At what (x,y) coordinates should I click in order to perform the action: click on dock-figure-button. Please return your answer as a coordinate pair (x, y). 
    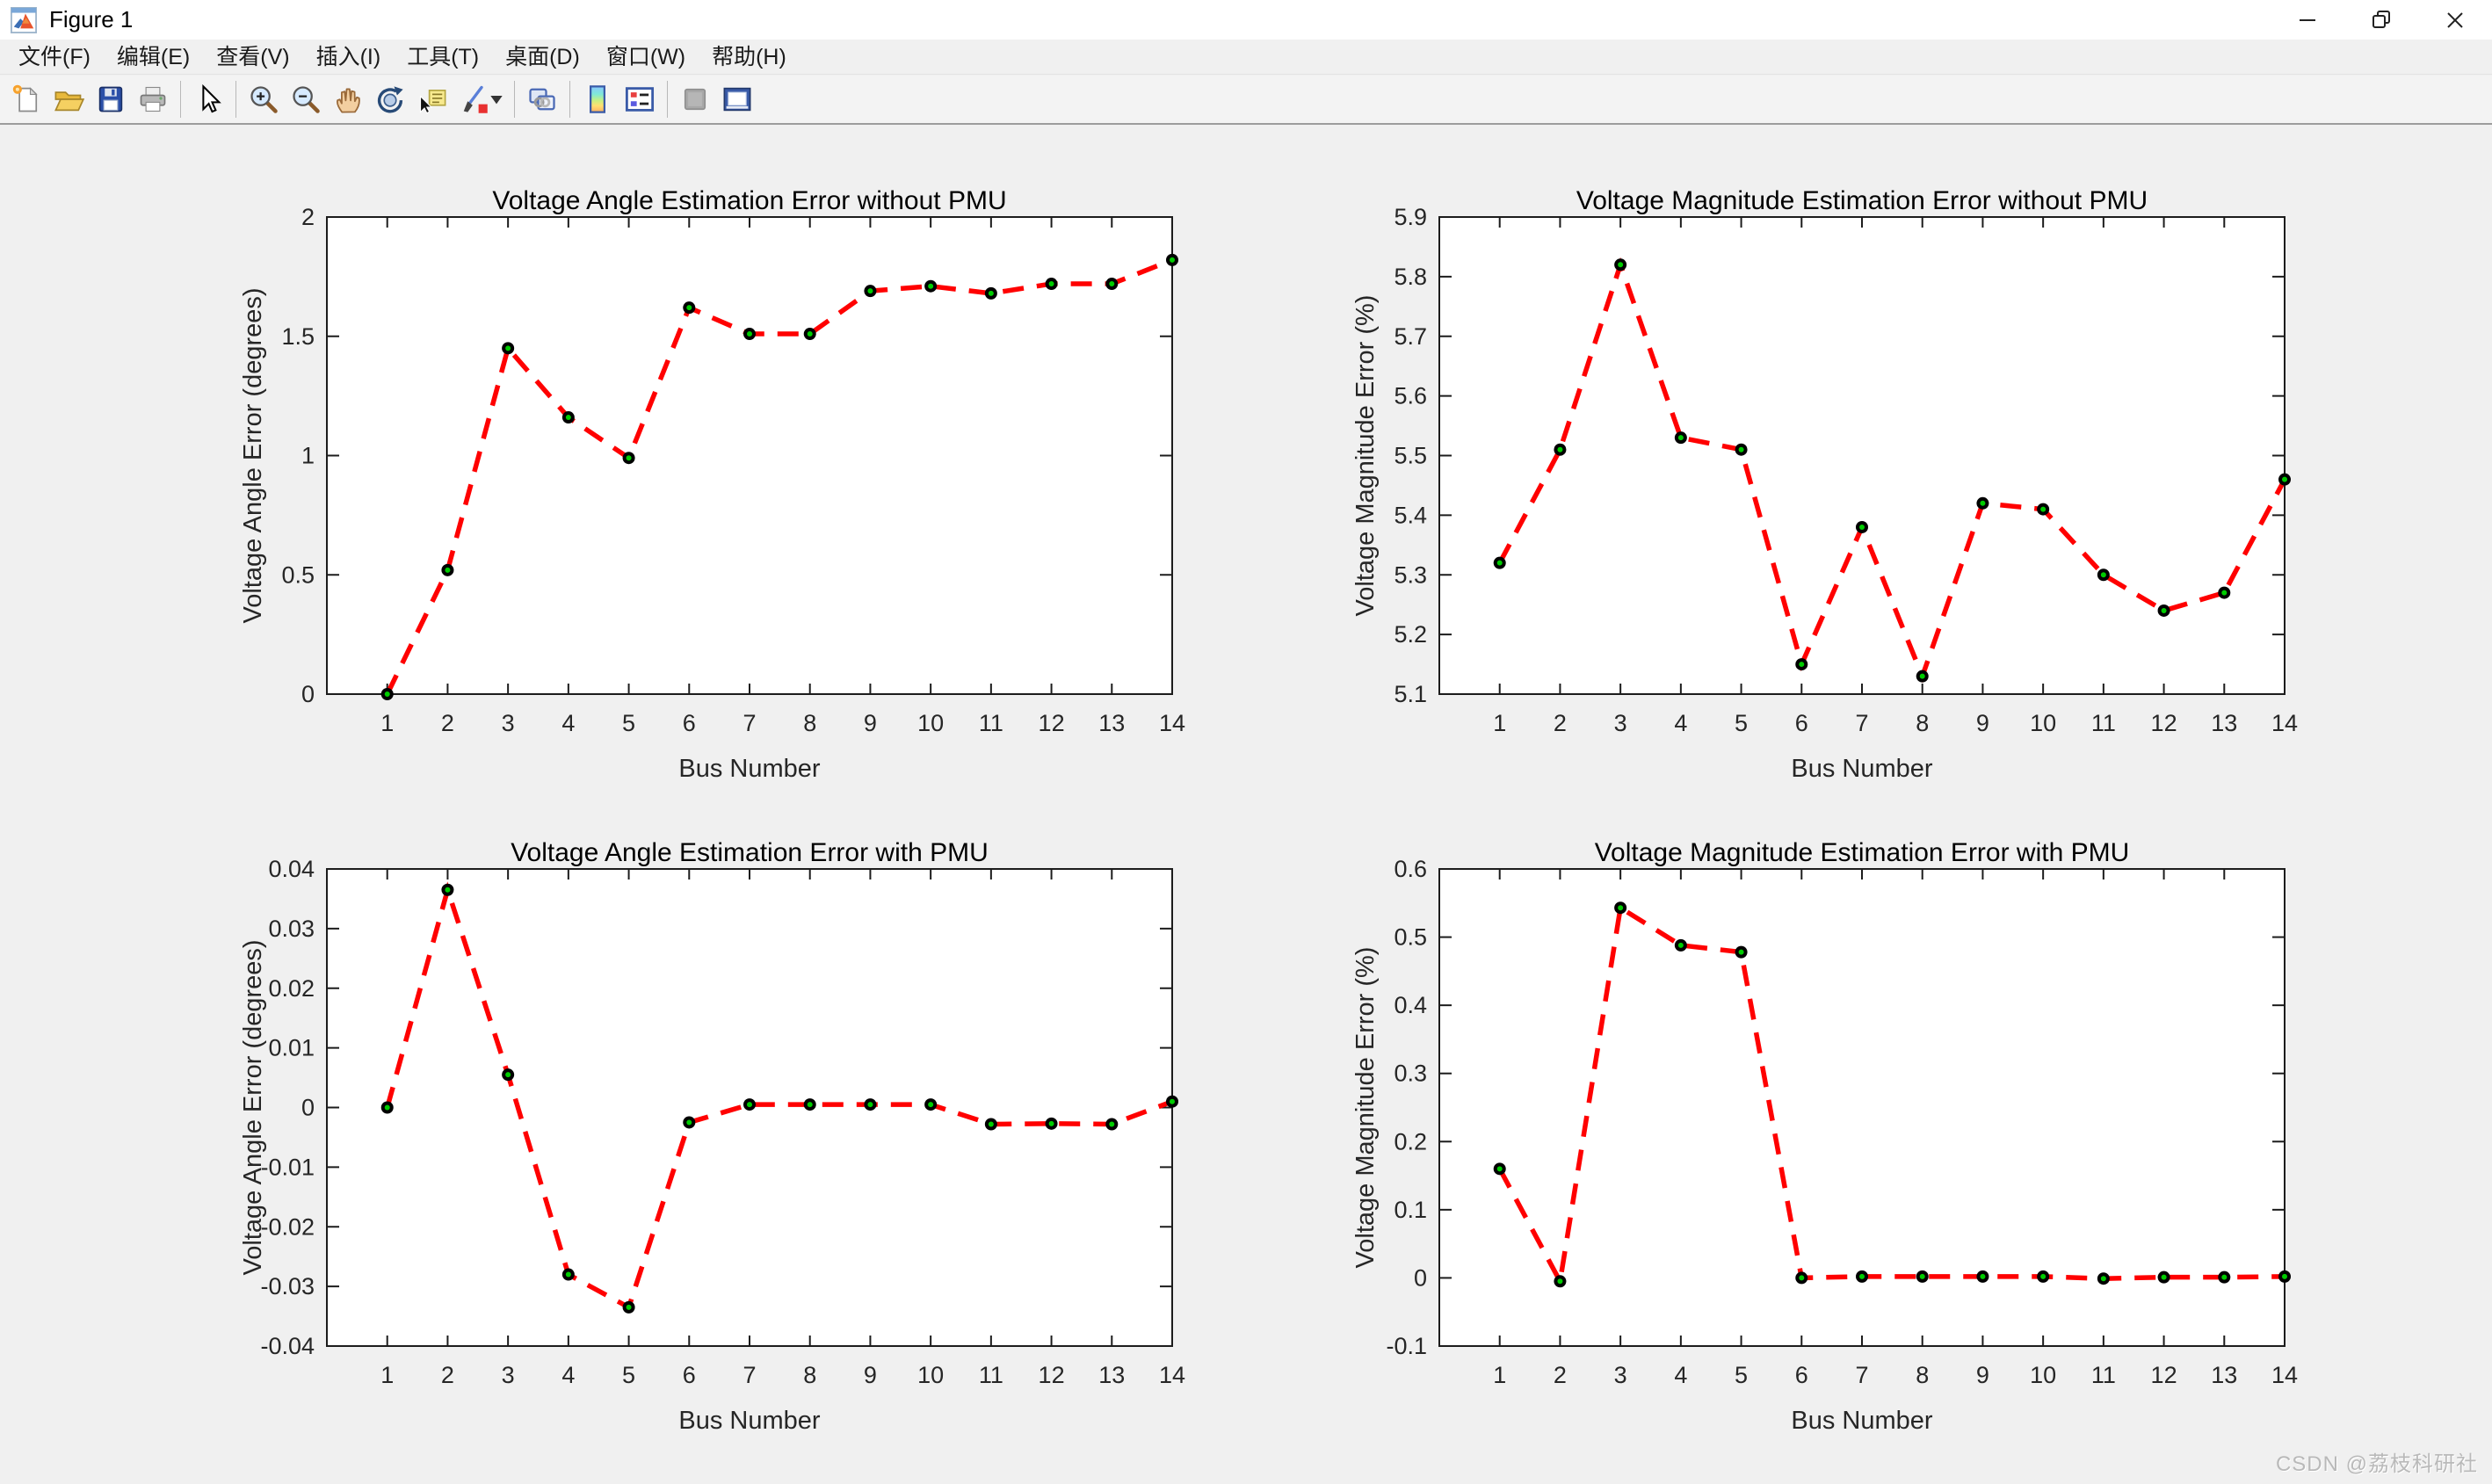
    Looking at the image, I should click on (737, 99).